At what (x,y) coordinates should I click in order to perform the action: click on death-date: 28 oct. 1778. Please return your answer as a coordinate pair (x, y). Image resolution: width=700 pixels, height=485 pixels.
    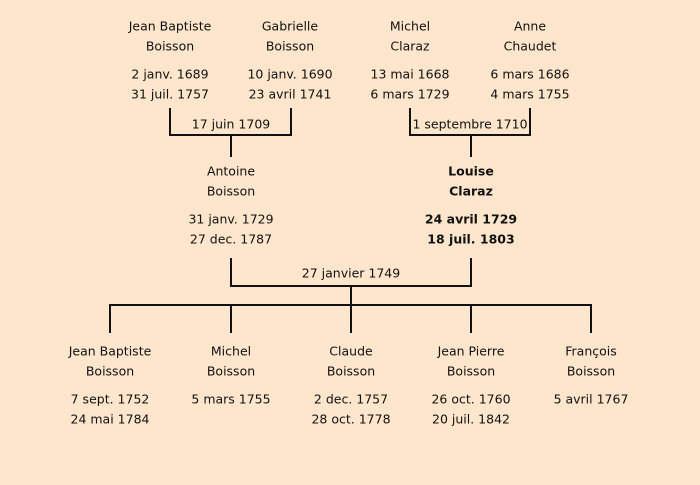
    Looking at the image, I should click on (350, 419).